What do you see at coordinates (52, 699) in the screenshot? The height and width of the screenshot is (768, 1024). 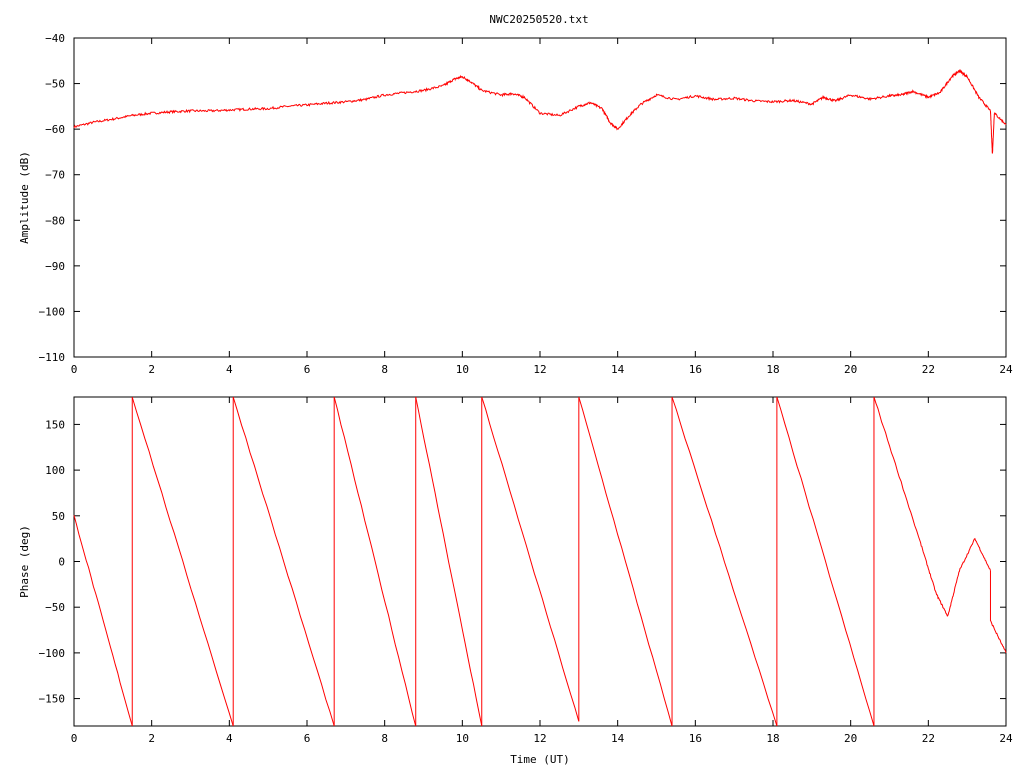 I see `y-tick-label: −150` at bounding box center [52, 699].